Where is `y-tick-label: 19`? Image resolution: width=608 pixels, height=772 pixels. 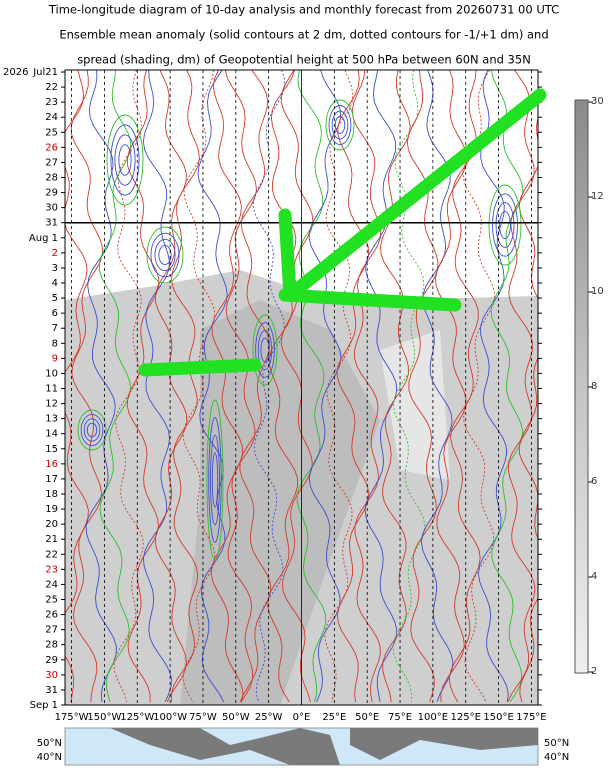 y-tick-label: 19 is located at coordinates (51, 509).